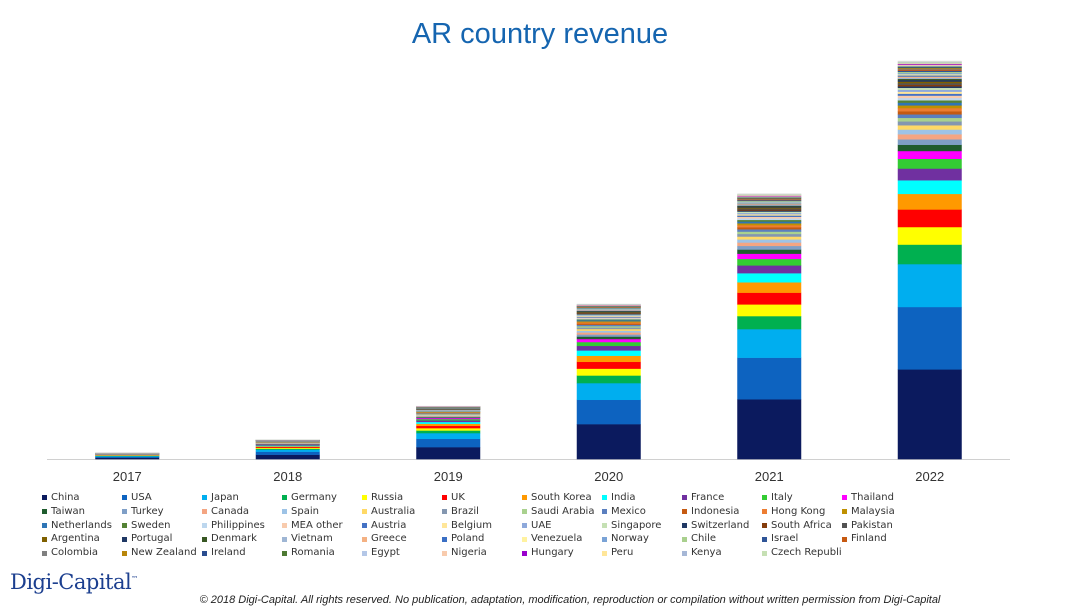 This screenshot has height=609, width=1080. Describe the element at coordinates (608, 344) in the screenshot. I see `bar-segment-italy-2020` at that location.